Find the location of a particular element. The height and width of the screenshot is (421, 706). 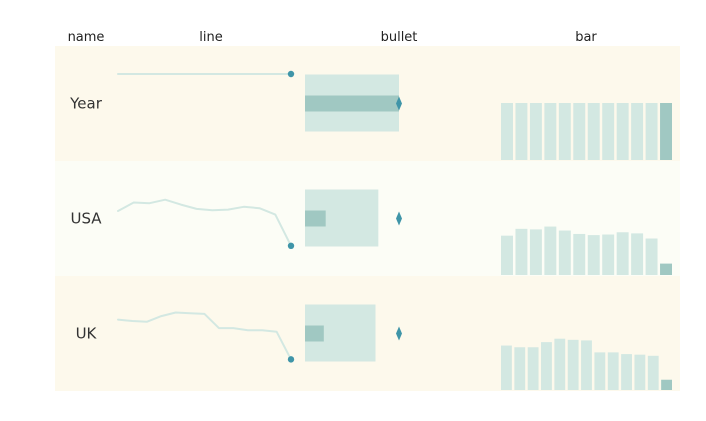

row-name: USA is located at coordinates (86, 219).